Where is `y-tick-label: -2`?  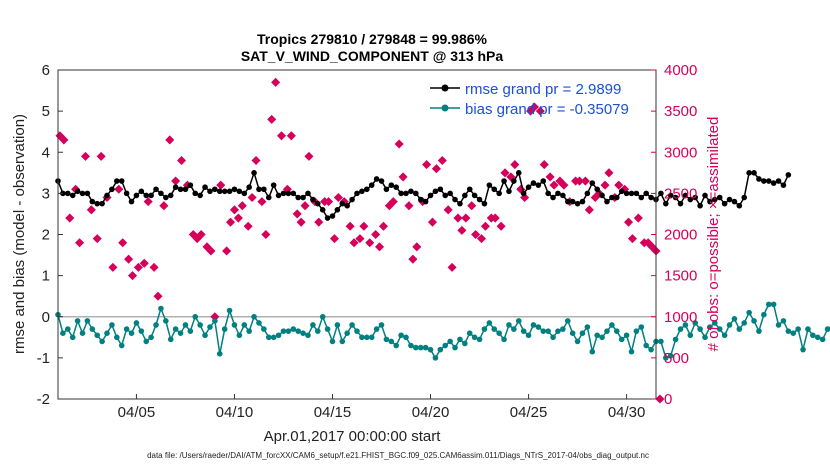
y-tick-label: -2 is located at coordinates (43, 399).